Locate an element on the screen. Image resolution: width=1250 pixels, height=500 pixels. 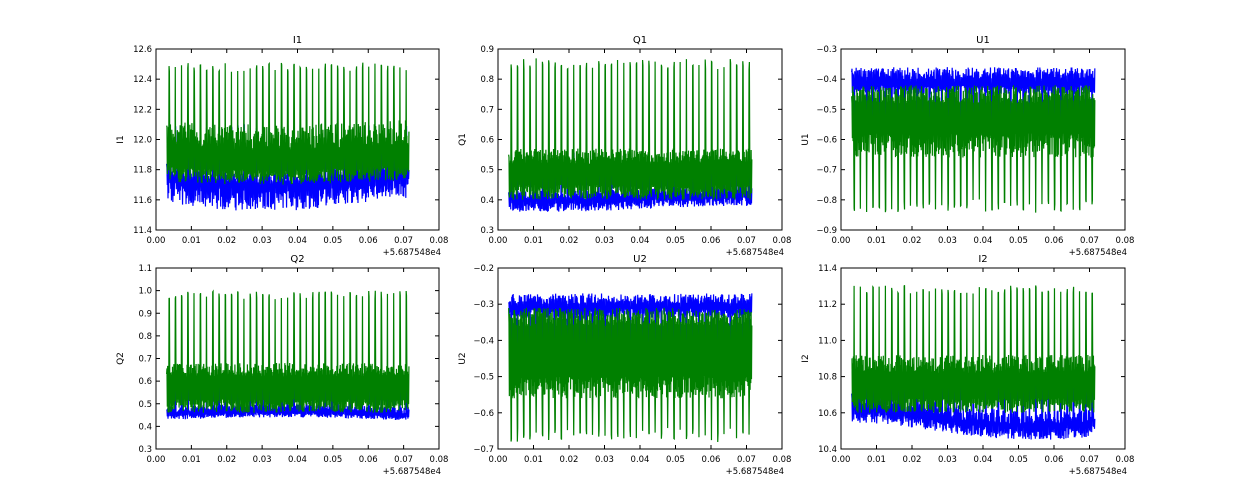
y-axis-label: U2 is located at coordinates (463, 358).